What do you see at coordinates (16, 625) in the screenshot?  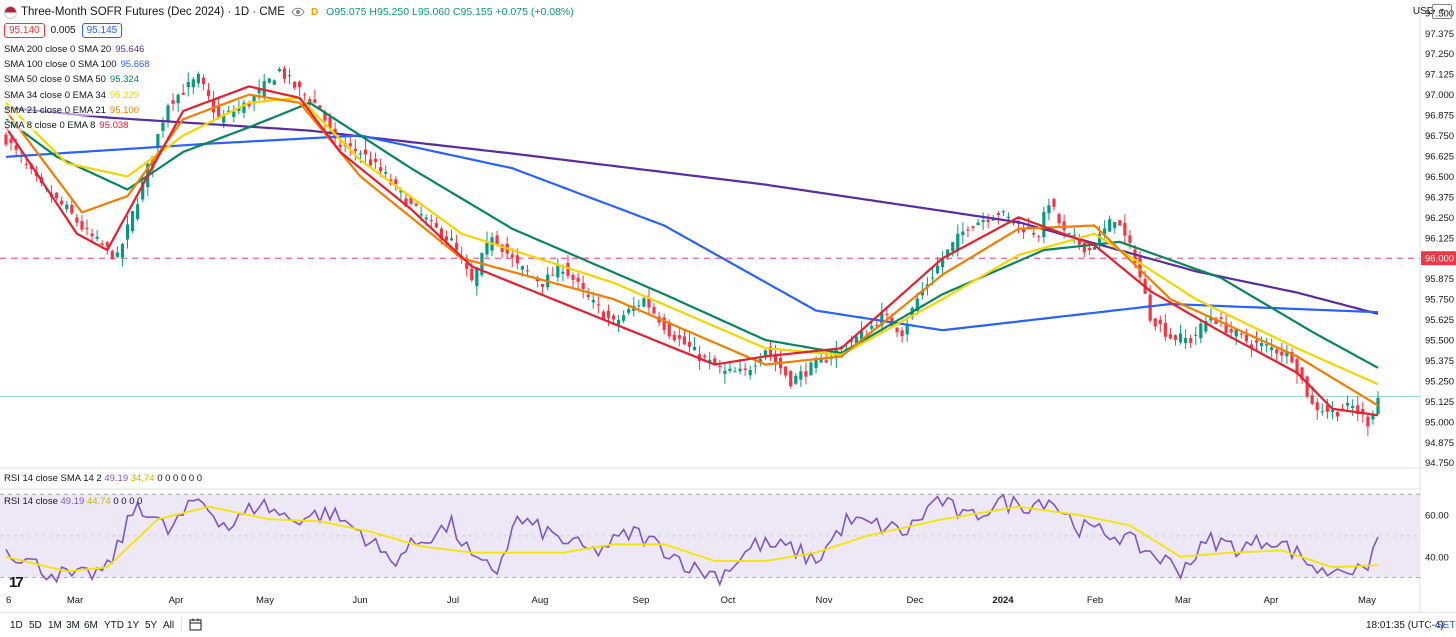 I see `range-1d-button: 1D` at bounding box center [16, 625].